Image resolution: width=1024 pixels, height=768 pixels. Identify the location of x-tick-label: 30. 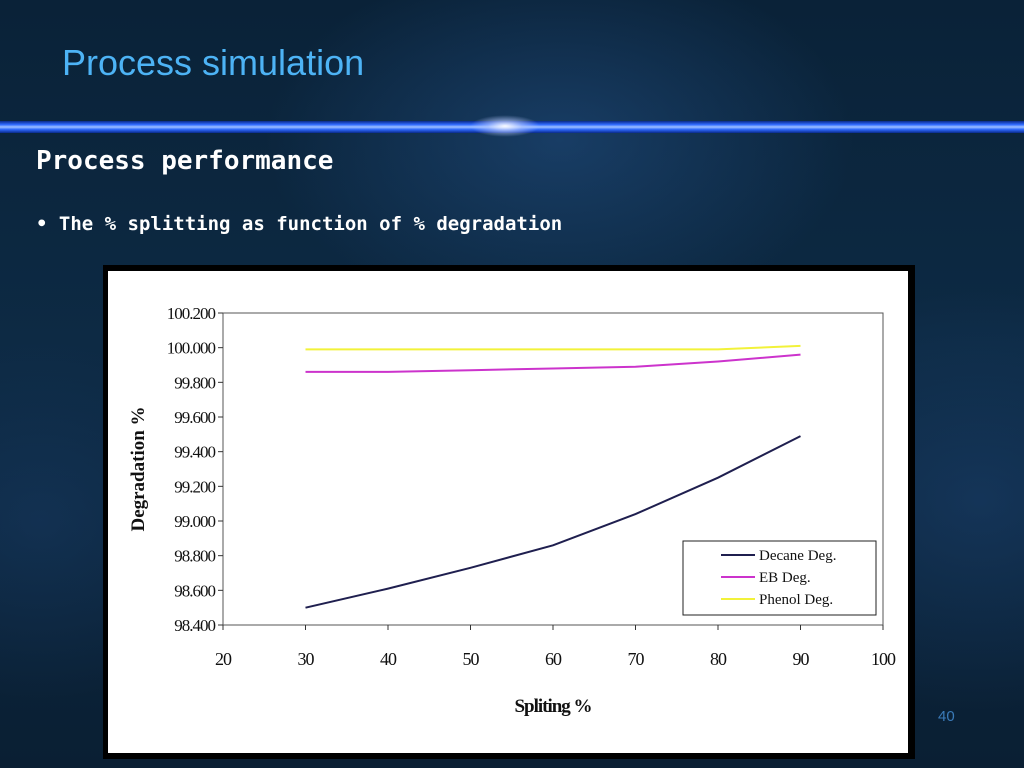
(306, 659).